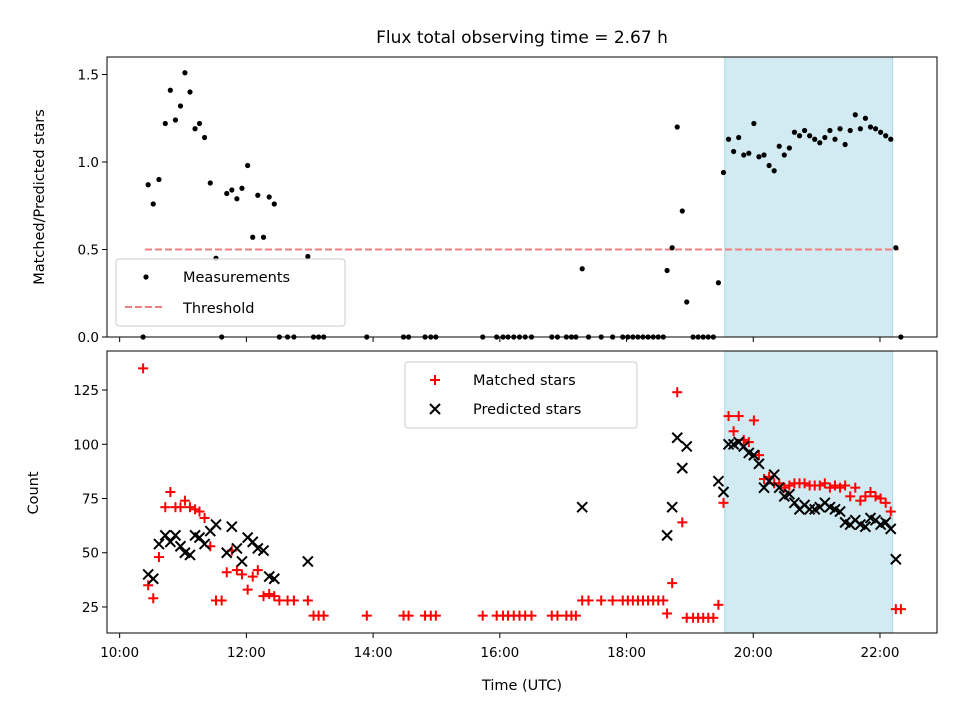 Image resolution: width=960 pixels, height=720 pixels. I want to click on top-y-axis-label: Matched/Predicted stars, so click(40, 197).